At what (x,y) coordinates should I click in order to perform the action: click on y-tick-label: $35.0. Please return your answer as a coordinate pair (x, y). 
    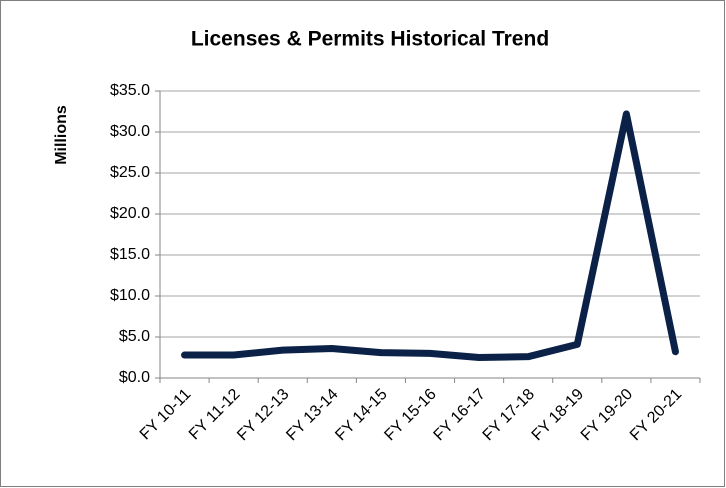
    Looking at the image, I should click on (130, 90).